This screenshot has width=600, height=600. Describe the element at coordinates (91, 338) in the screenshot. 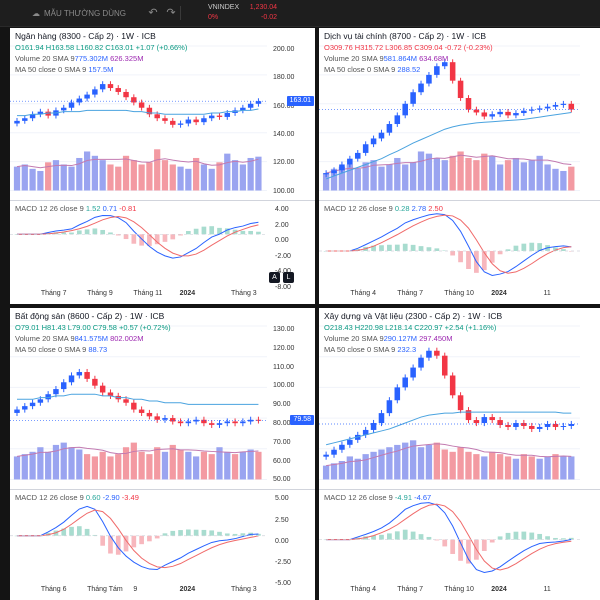

I see `volume-value-1: 841.575M` at that location.